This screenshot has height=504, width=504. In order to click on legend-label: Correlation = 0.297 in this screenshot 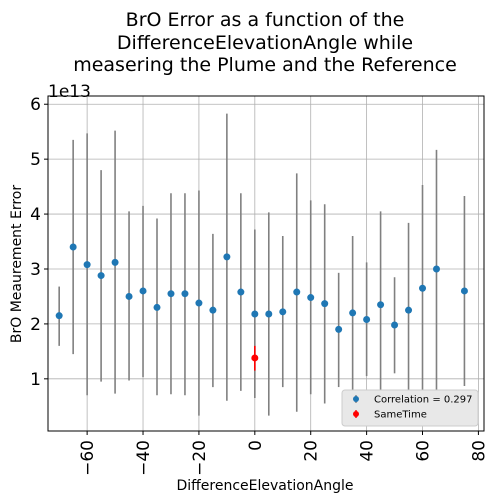, I will do `click(423, 400)`.